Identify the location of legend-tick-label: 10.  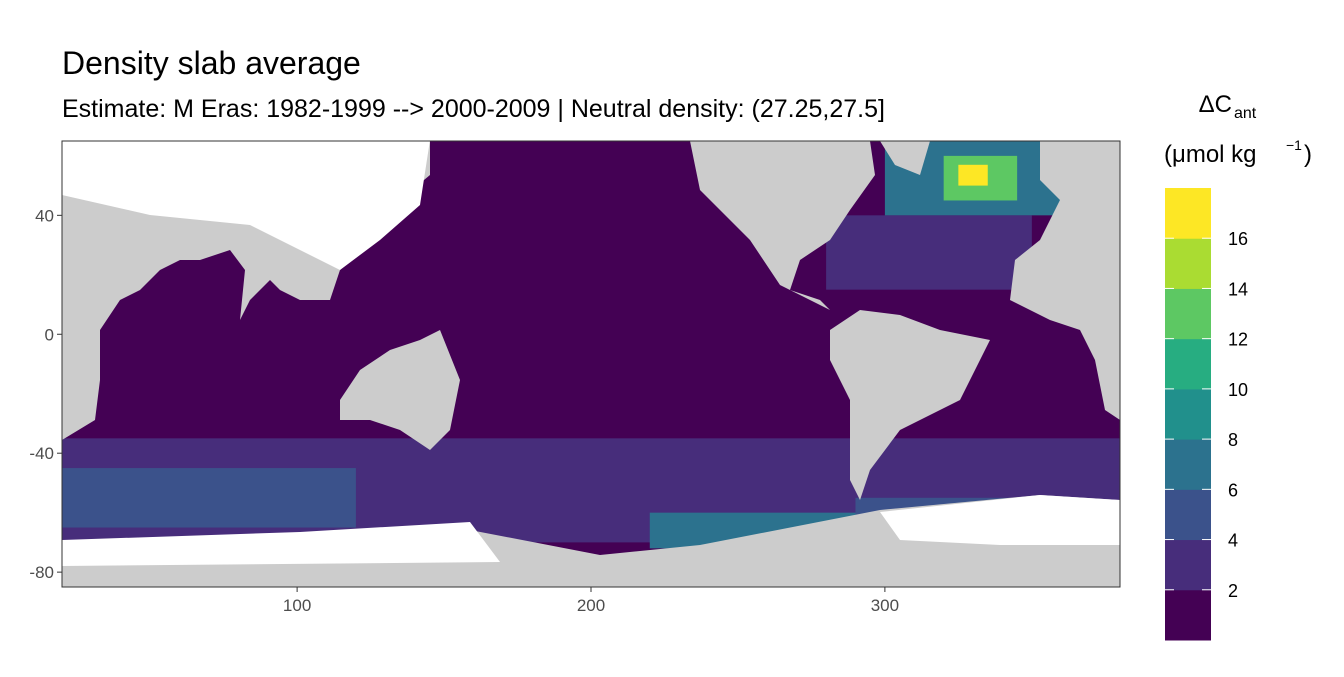
(1238, 390).